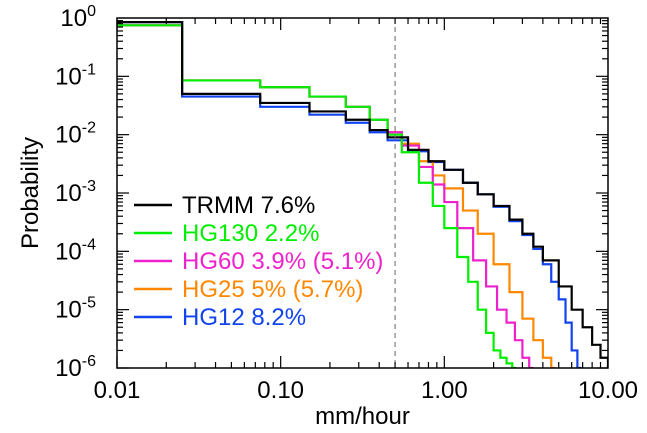 The height and width of the screenshot is (433, 647). What do you see at coordinates (272, 289) in the screenshot?
I see `legend-label: HG25 5% (5.7%)` at bounding box center [272, 289].